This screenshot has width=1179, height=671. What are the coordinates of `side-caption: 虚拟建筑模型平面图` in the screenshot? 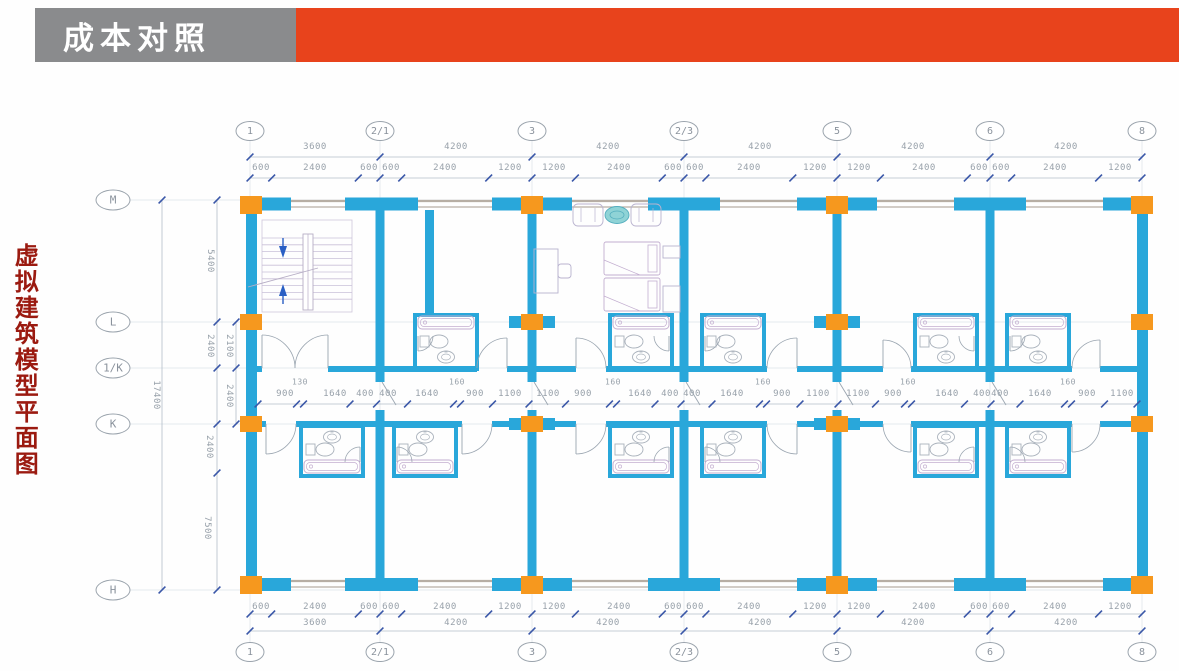 It's located at (24, 360).